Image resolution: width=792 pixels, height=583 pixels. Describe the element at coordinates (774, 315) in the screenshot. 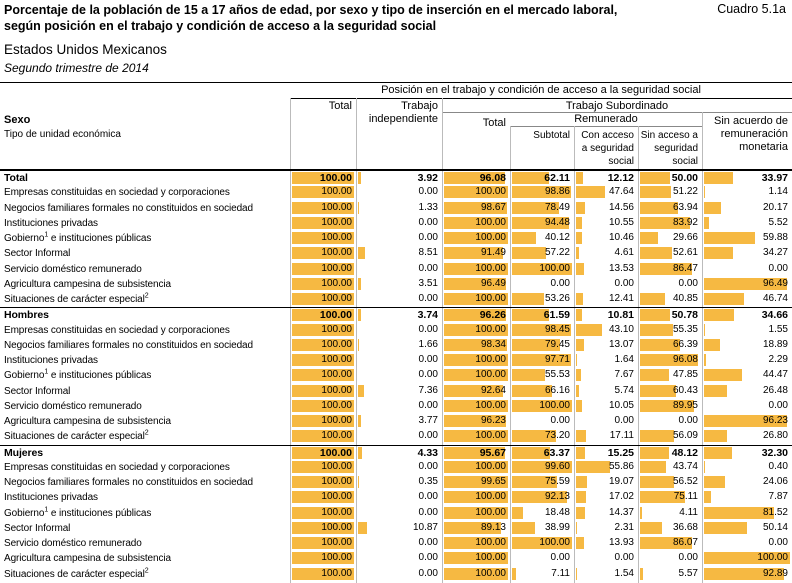

I see `value-text: 34.66` at that location.